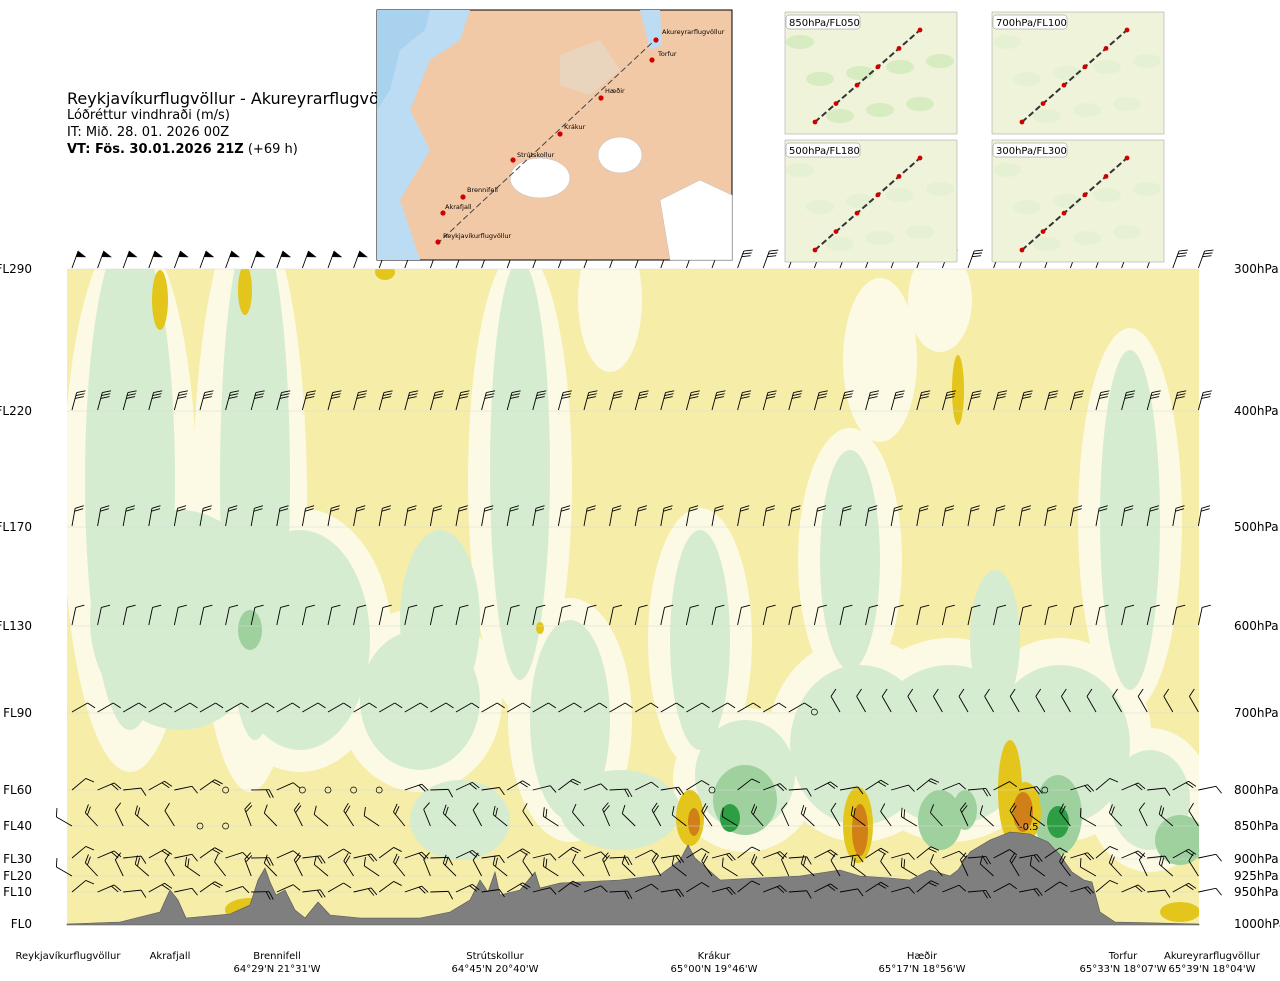 This screenshot has height=981, width=1280. What do you see at coordinates (17, 892) in the screenshot?
I see `flight-level-label: FL10` at bounding box center [17, 892].